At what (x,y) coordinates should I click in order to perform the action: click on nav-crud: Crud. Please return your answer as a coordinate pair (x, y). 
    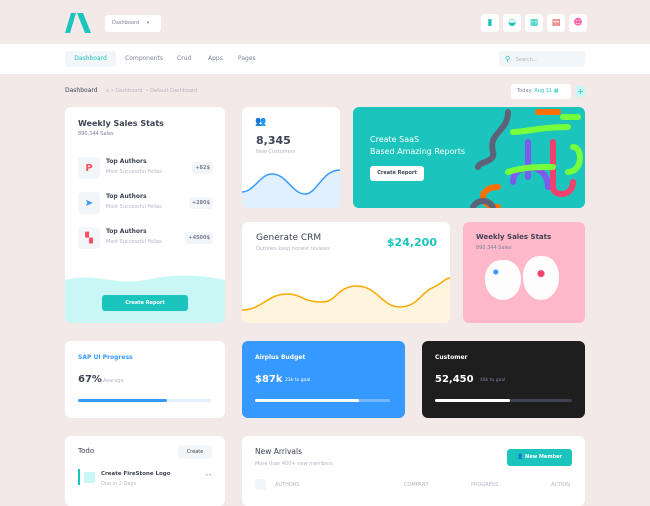
    Looking at the image, I should click on (184, 58).